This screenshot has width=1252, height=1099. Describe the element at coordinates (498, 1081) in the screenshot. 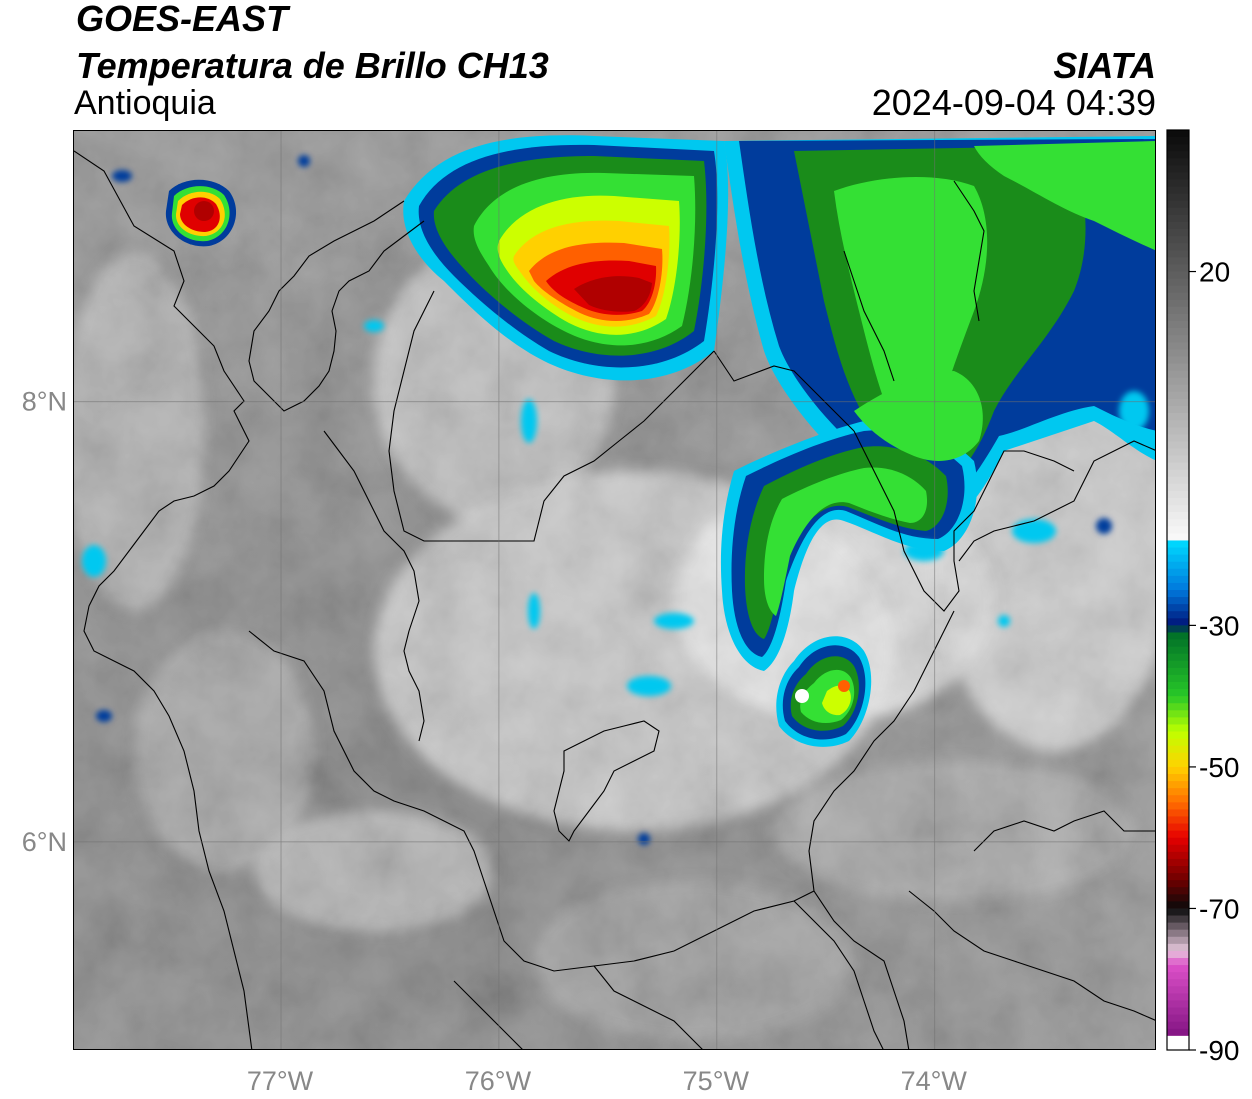

I see `lon-tick-label: 76°W` at that location.